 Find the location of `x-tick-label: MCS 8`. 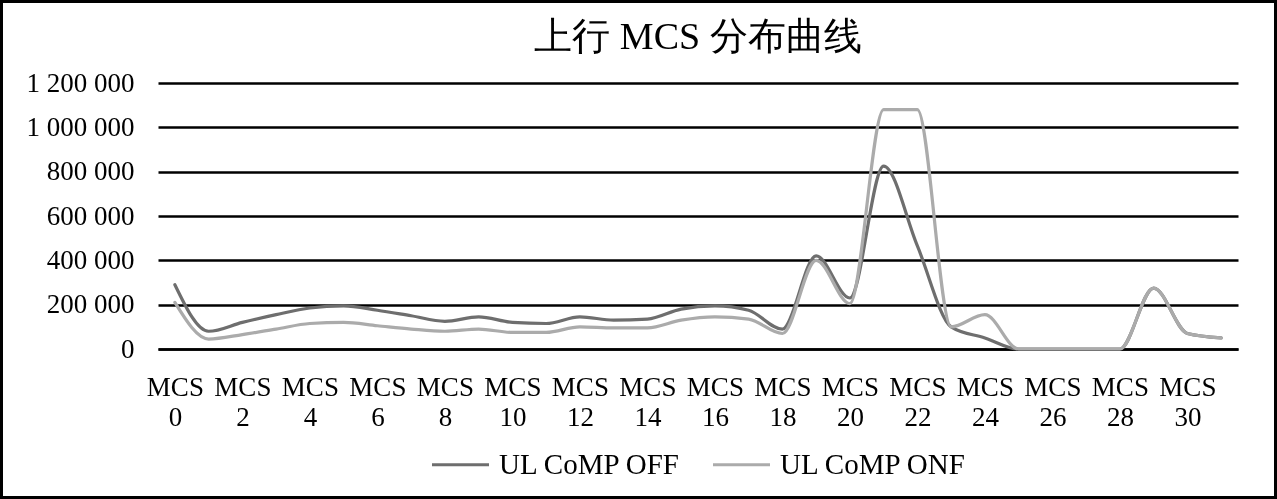

x-tick-label: MCS 8 is located at coordinates (445, 401).